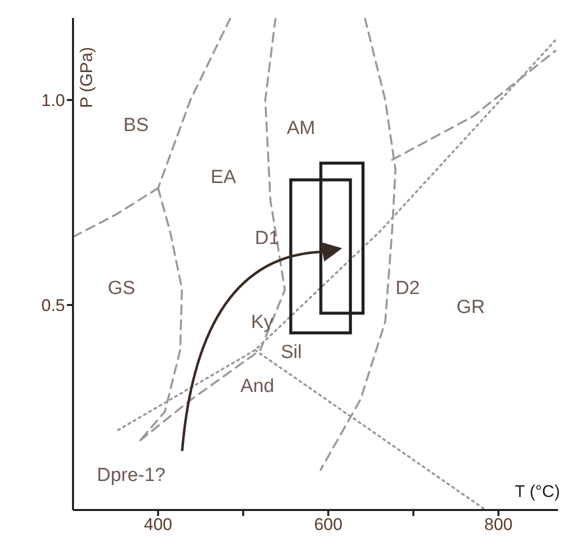 The height and width of the screenshot is (557, 570). I want to click on annotation: GR, so click(470, 308).